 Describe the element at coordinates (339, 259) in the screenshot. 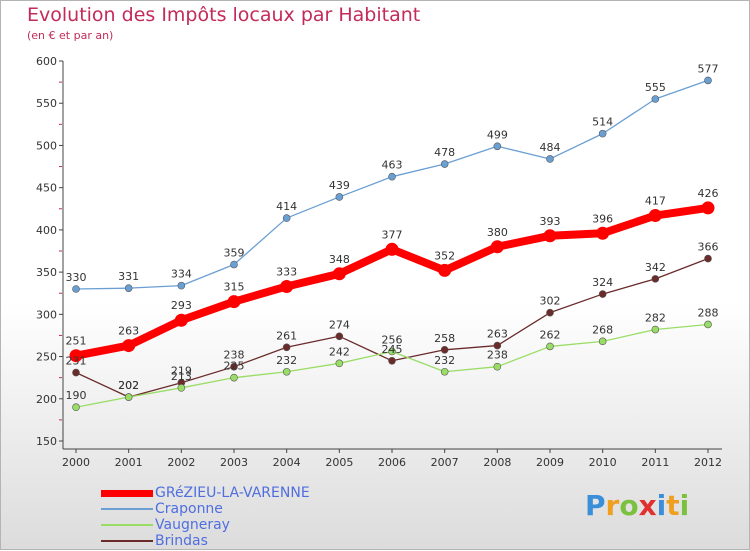

I see `data-label: 348` at that location.